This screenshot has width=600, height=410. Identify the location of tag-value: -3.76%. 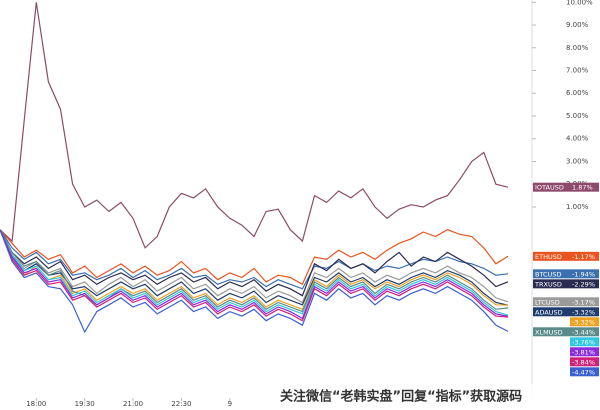
(583, 342).